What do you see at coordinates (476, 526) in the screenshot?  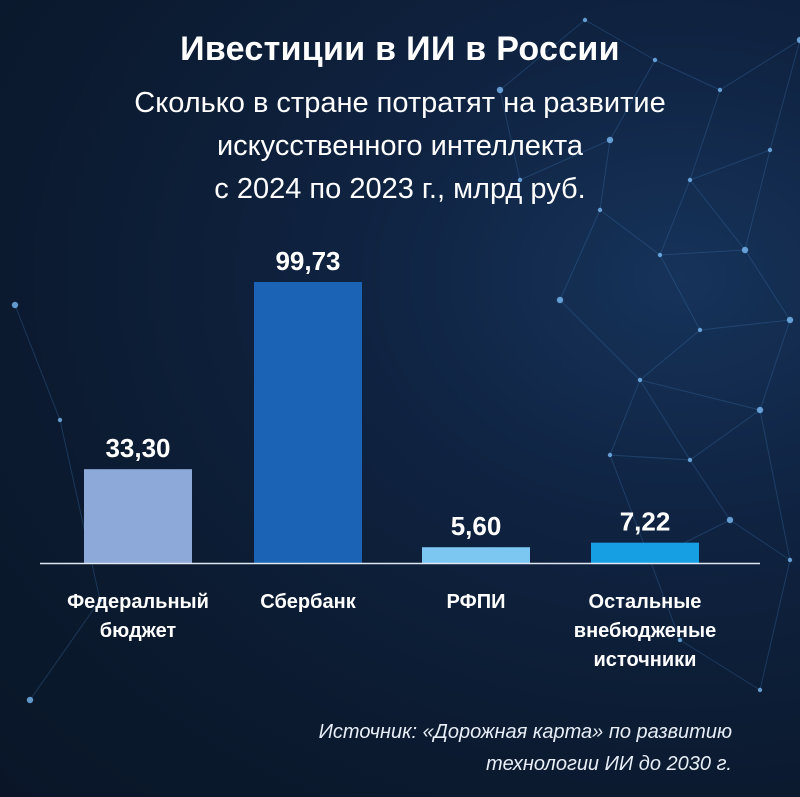 I see `data-label: 5,60` at bounding box center [476, 526].